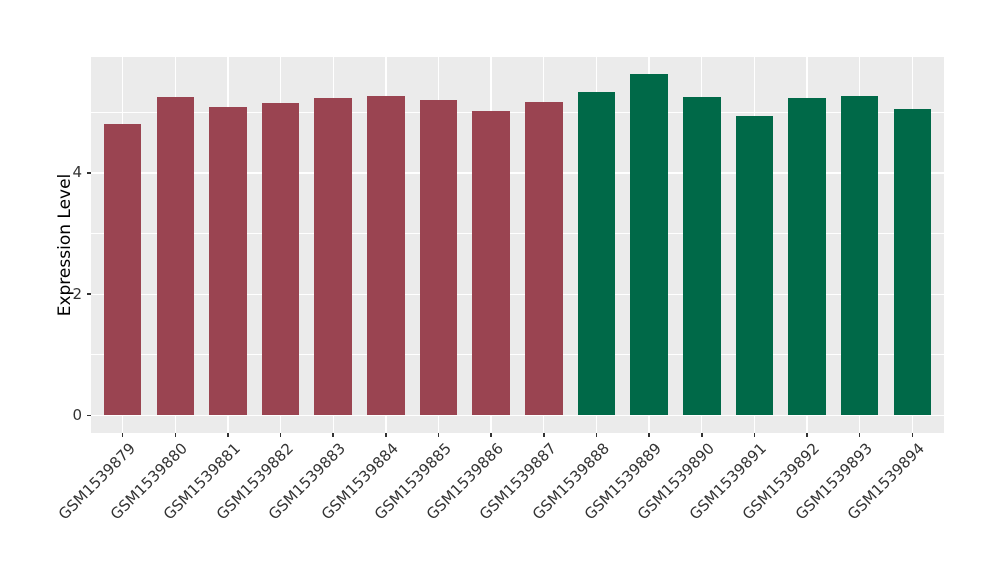  Describe the element at coordinates (77, 415) in the screenshot. I see `y-tick-label: 0` at that location.